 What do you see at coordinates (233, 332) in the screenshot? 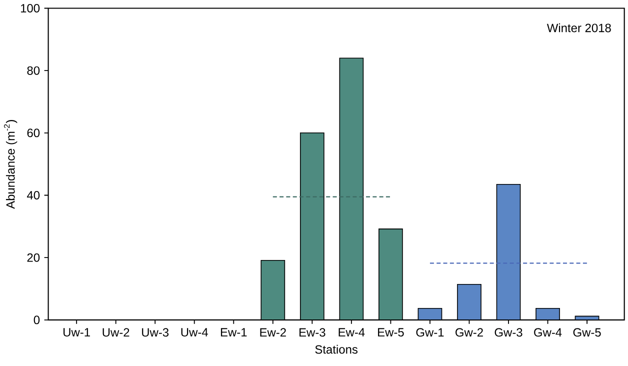
I see `x-tick-label: Ew-1` at bounding box center [233, 332].